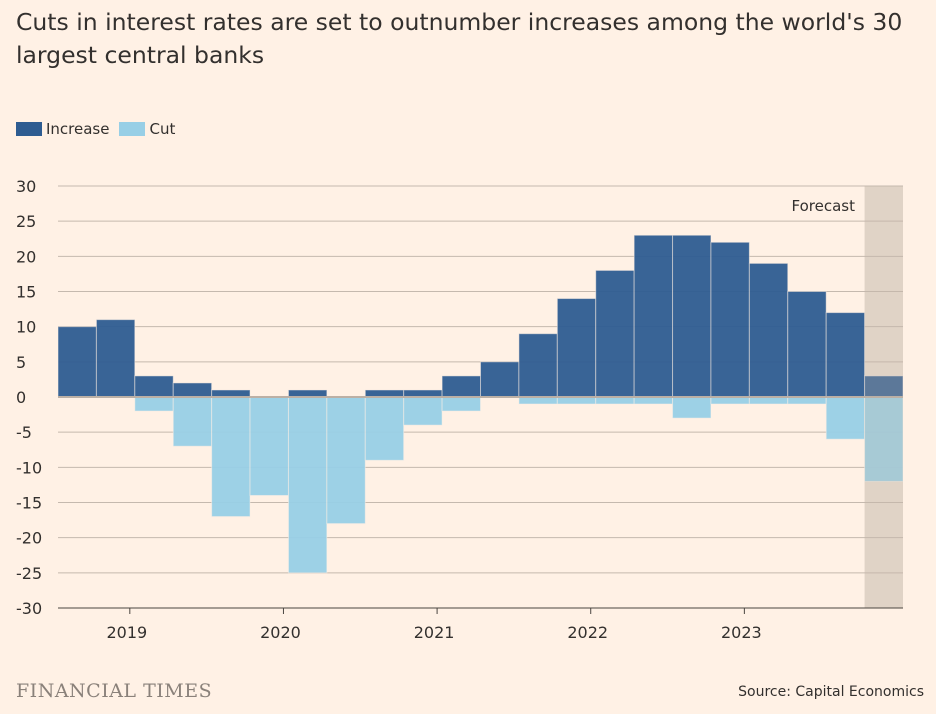 The image size is (936, 714). What do you see at coordinates (21, 397) in the screenshot?
I see `y-tick-label: 0` at bounding box center [21, 397].